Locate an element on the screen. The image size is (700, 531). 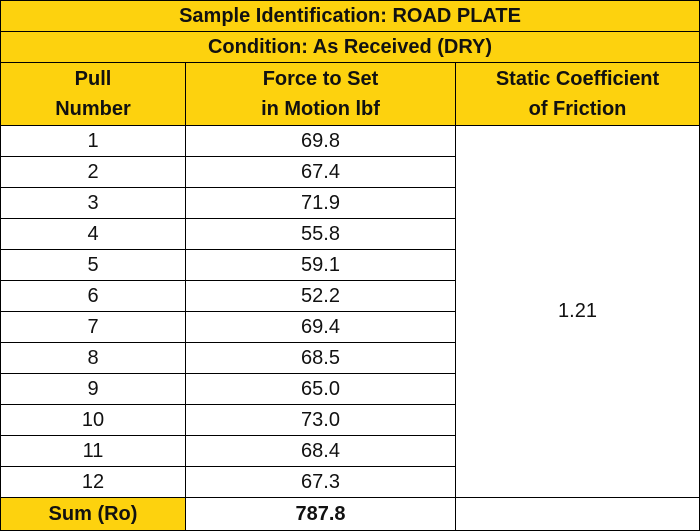
table-row: Sample Identification: ROAD PLATE is located at coordinates (350, 16).